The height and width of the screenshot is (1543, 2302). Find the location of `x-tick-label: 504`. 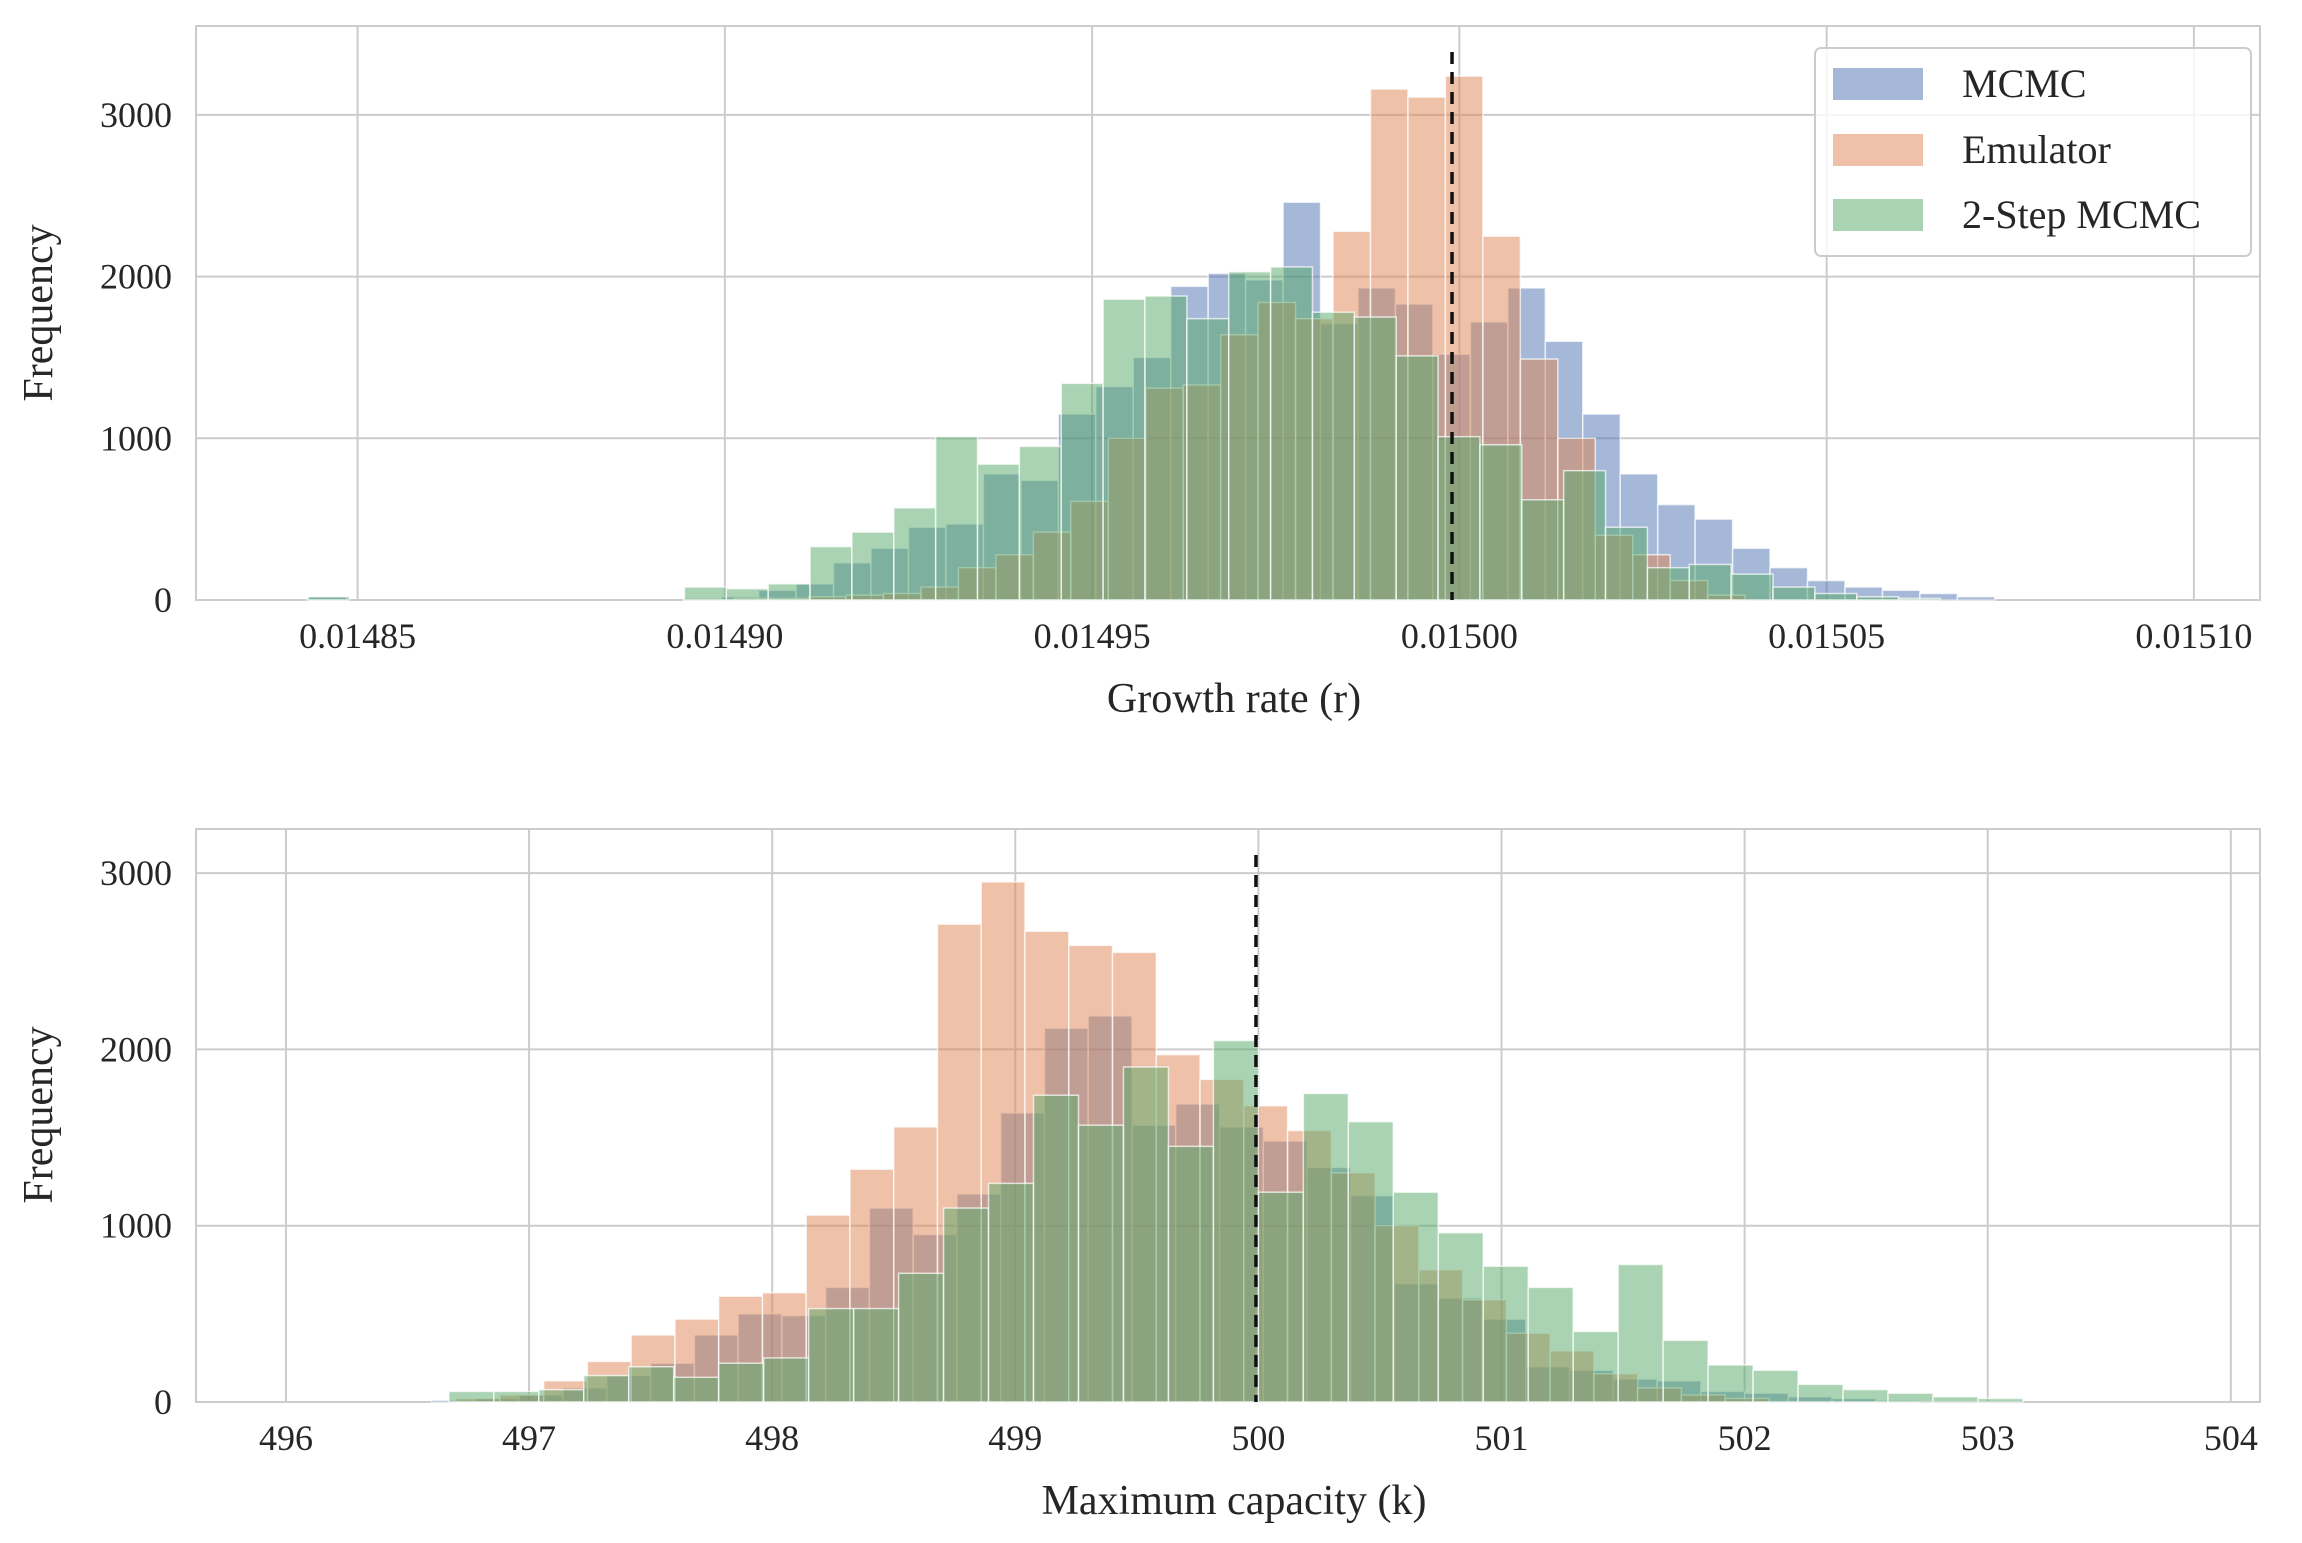

x-tick-label: 504 is located at coordinates (2231, 1438).